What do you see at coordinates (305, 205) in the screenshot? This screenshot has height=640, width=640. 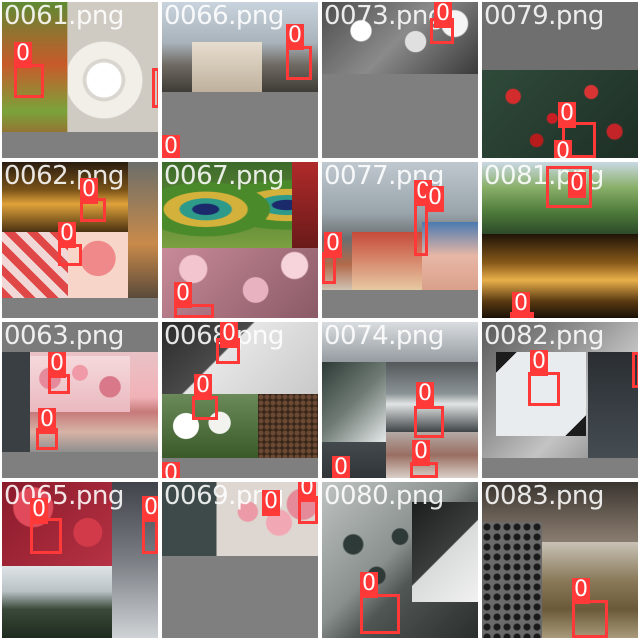 I see `red-flowers-photo` at bounding box center [305, 205].